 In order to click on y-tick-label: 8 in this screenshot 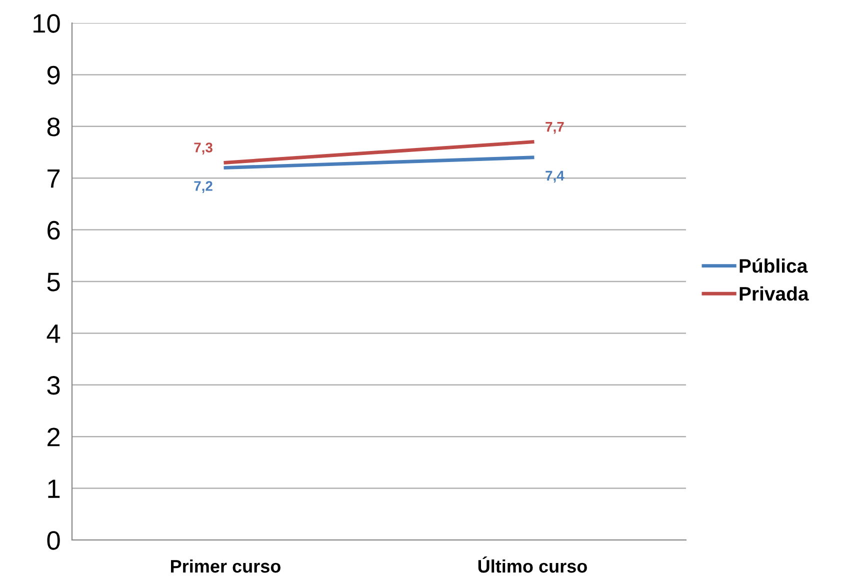, I will do `click(53, 127)`.